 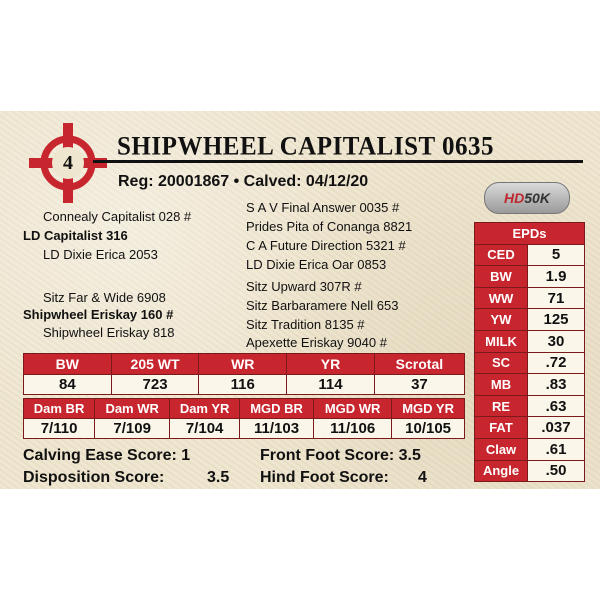 I want to click on epd-value: .63, so click(x=556, y=406).